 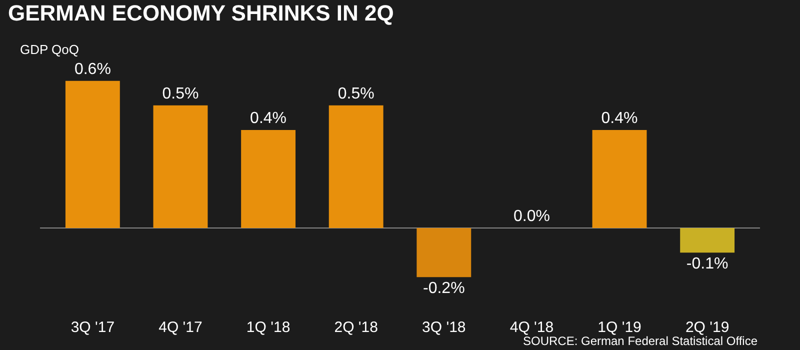 What do you see at coordinates (180, 327) in the screenshot?
I see `x-tick-label: 4Q '17` at bounding box center [180, 327].